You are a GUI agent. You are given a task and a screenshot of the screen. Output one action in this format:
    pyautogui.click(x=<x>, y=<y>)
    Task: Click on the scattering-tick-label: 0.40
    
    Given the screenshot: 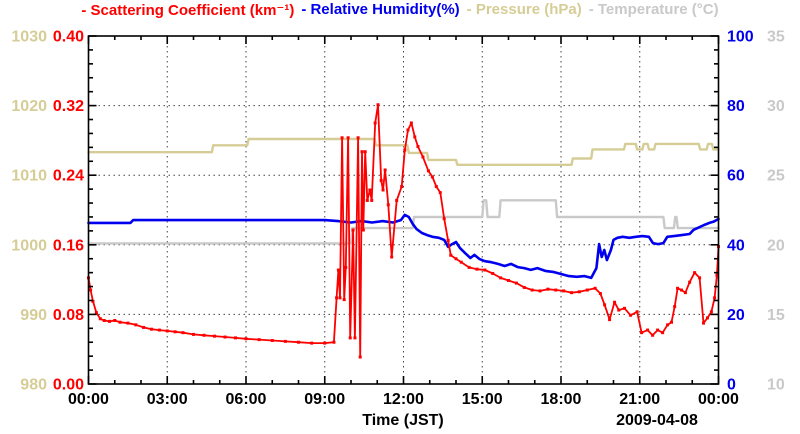 What is the action you would take?
    pyautogui.click(x=68, y=37)
    